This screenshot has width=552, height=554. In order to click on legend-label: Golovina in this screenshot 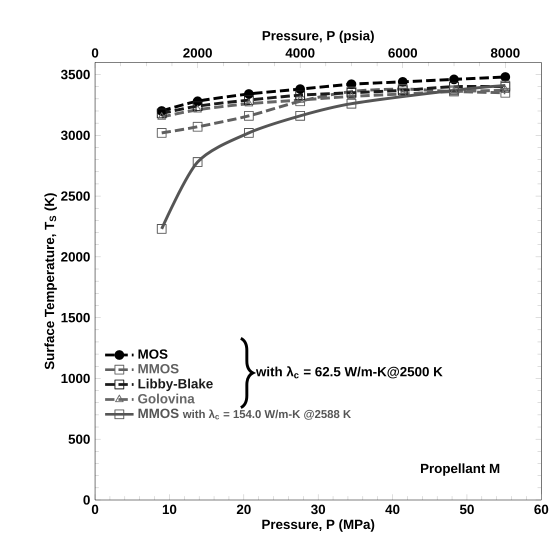, I will do `click(166, 399)`.